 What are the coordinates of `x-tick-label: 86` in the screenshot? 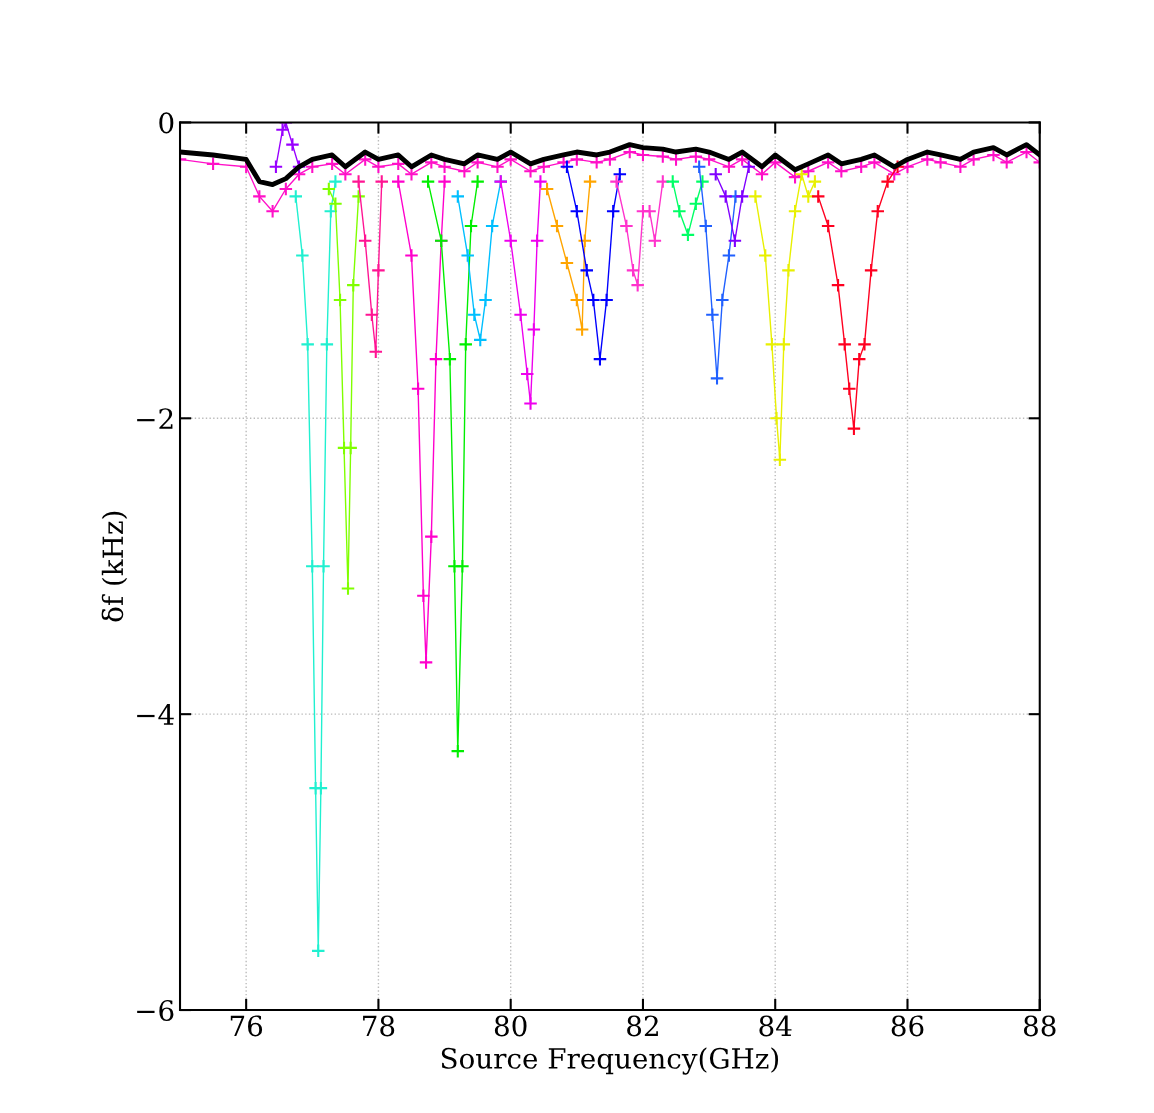 It's located at (907, 1026).